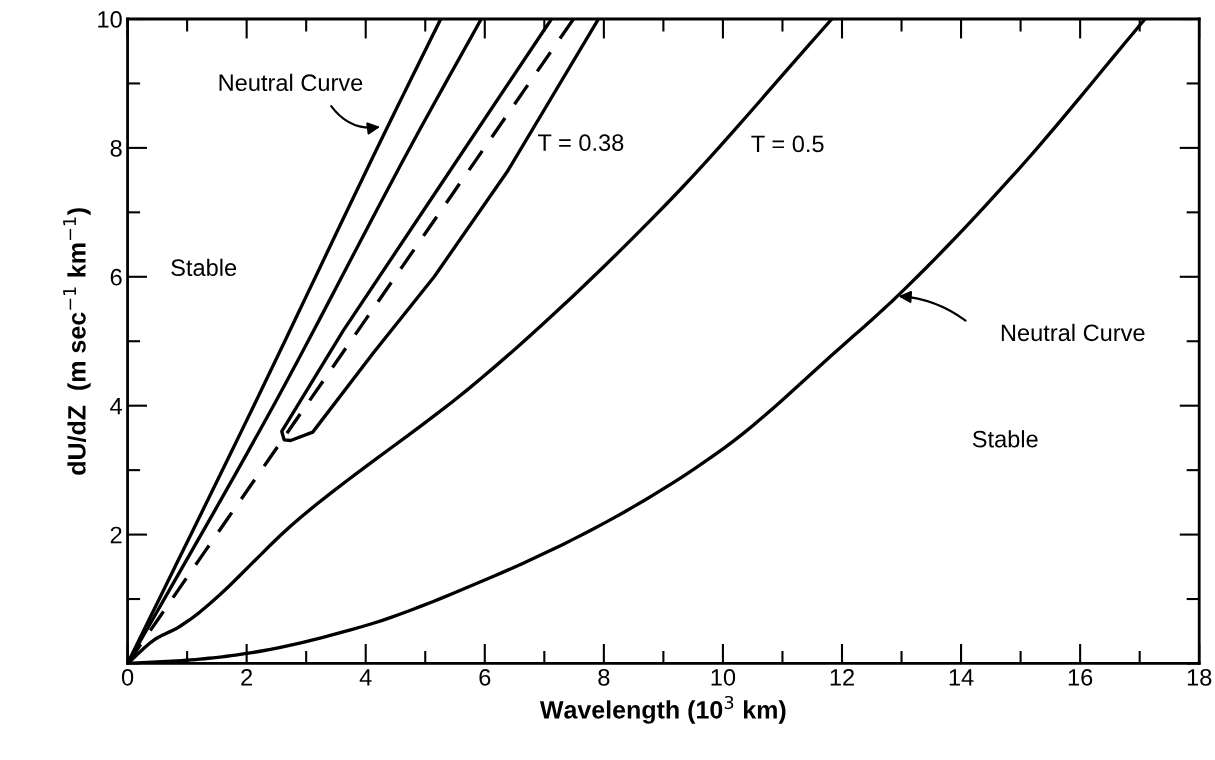 This screenshot has height=760, width=1215. I want to click on x-tick-label: 8, so click(604, 677).